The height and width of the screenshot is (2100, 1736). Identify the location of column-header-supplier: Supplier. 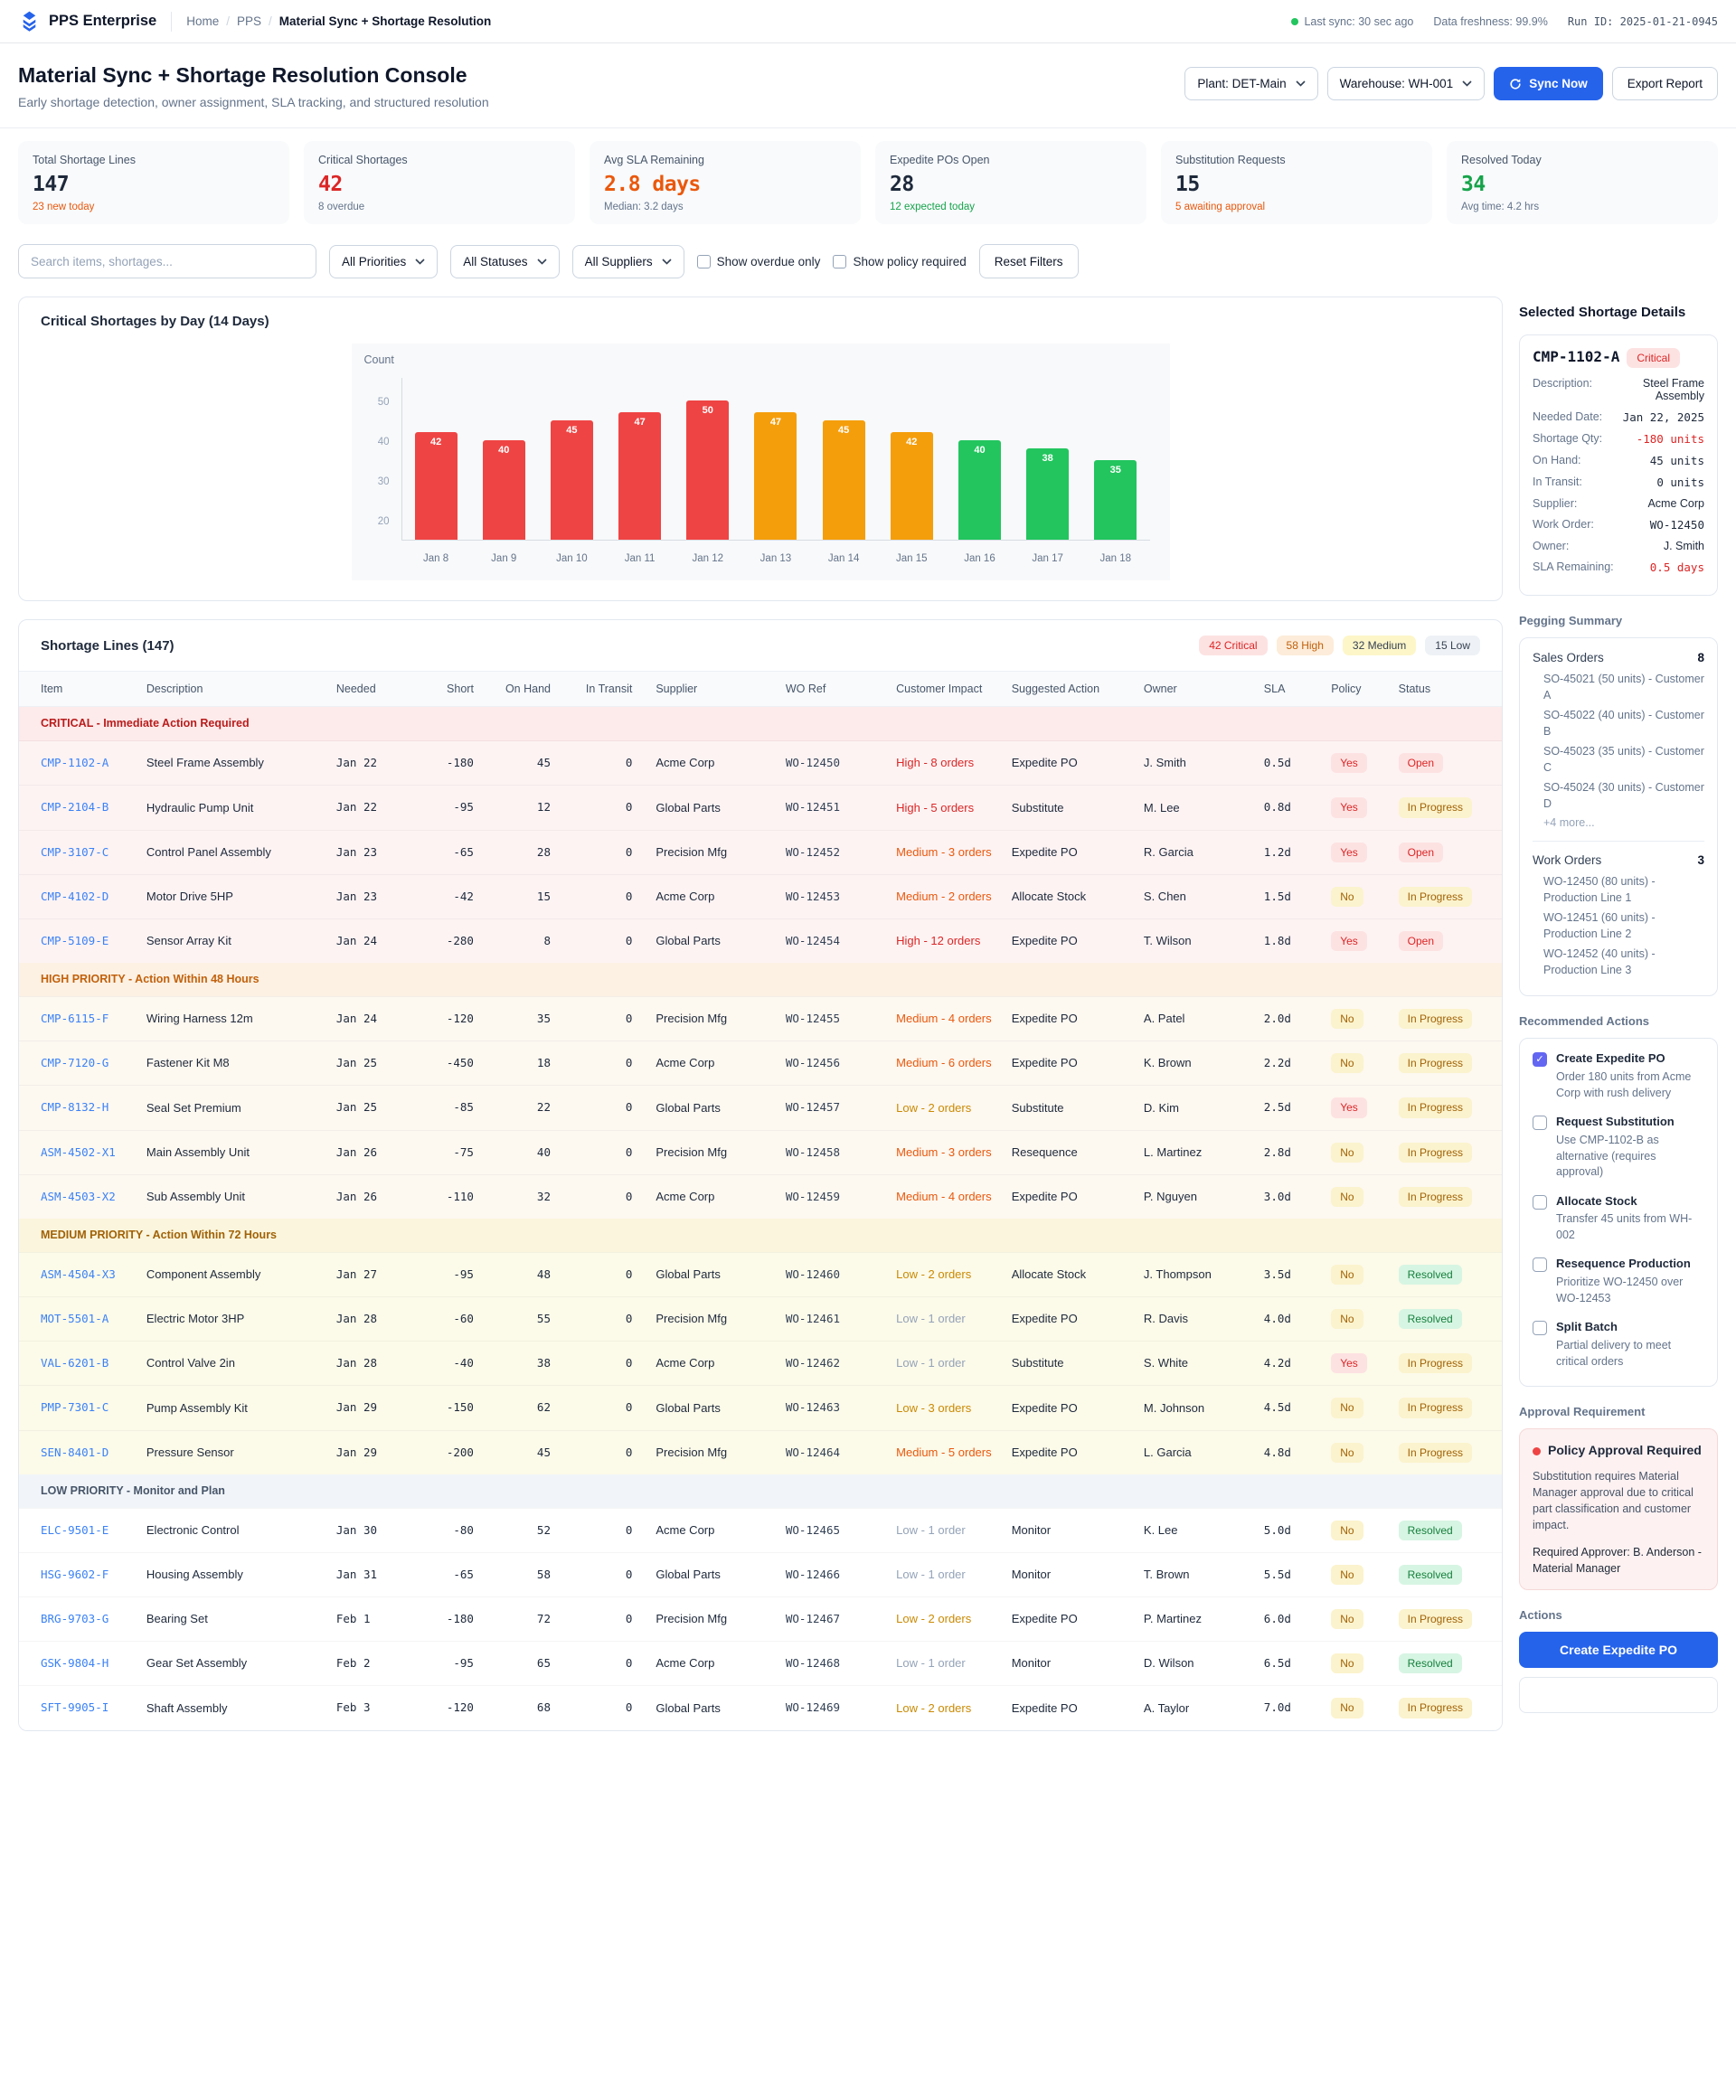
(713, 689).